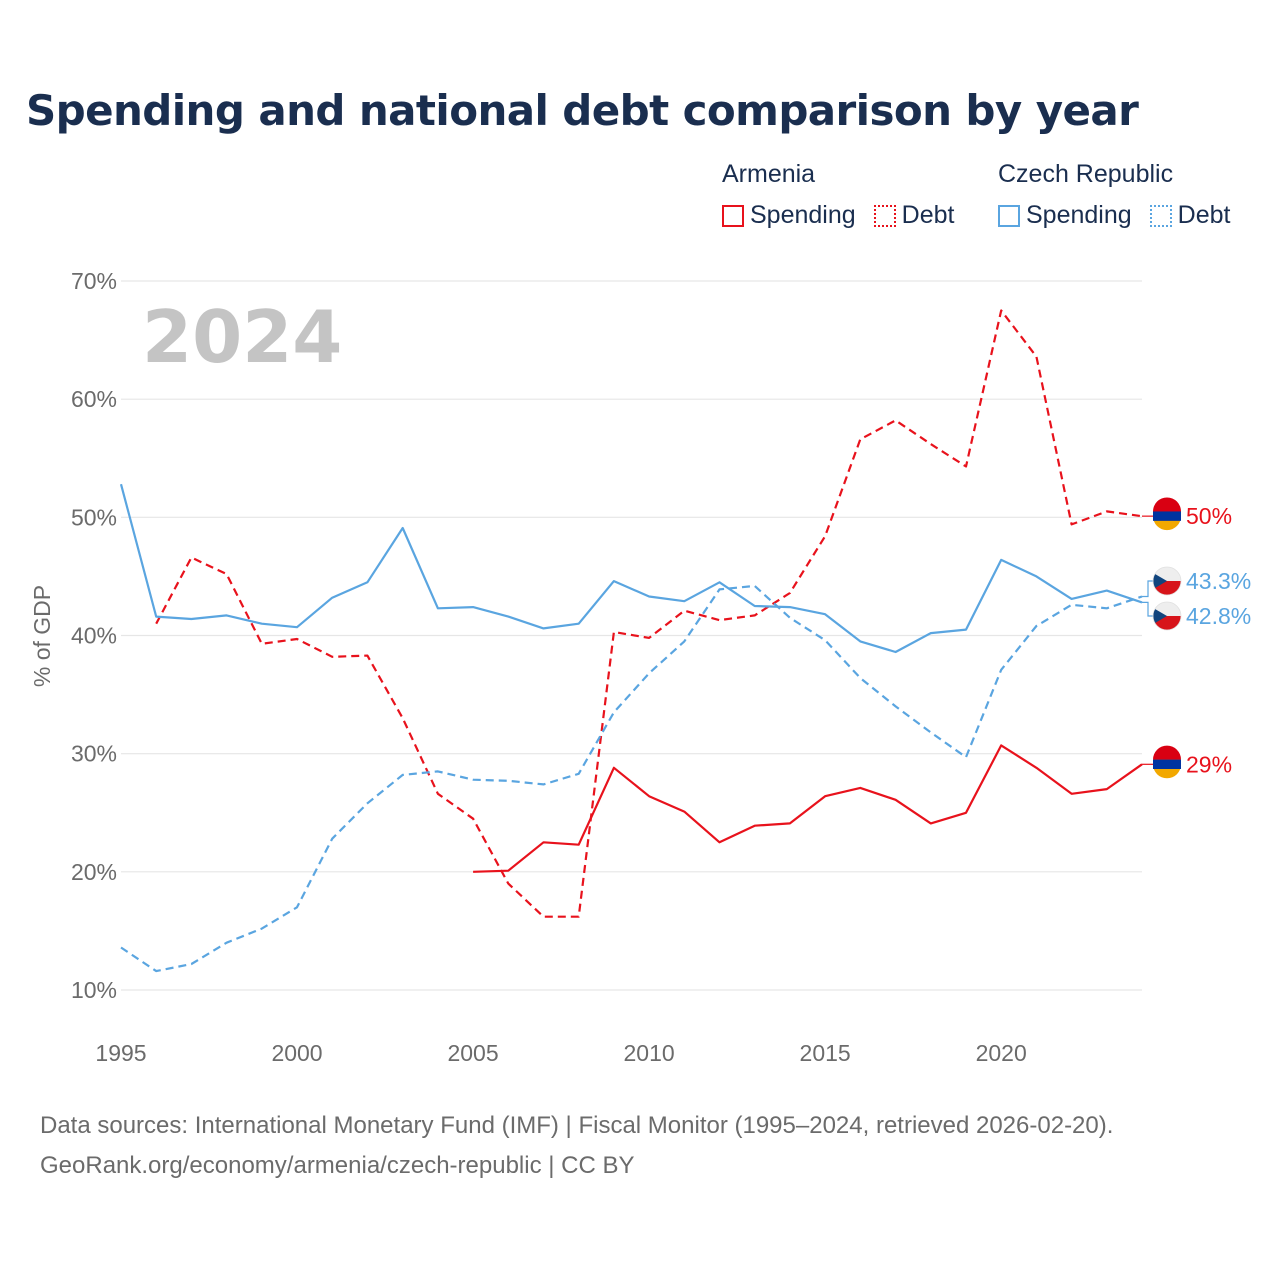 The image size is (1280, 1280). I want to click on x-tick-label: 1995, so click(120, 1053).